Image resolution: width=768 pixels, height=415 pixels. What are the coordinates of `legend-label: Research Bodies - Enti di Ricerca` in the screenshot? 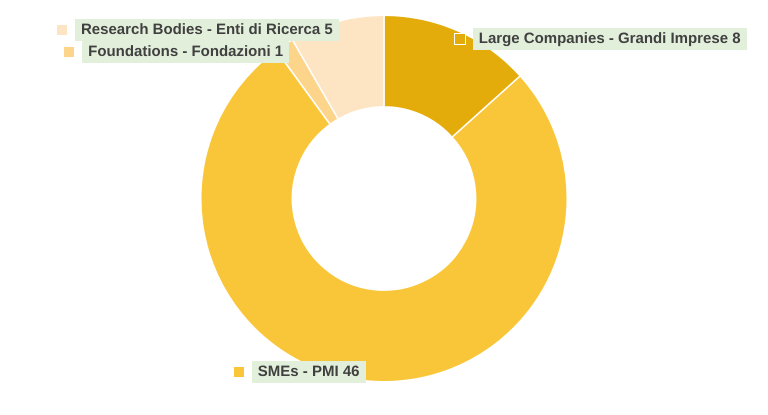 It's located at (200, 29).